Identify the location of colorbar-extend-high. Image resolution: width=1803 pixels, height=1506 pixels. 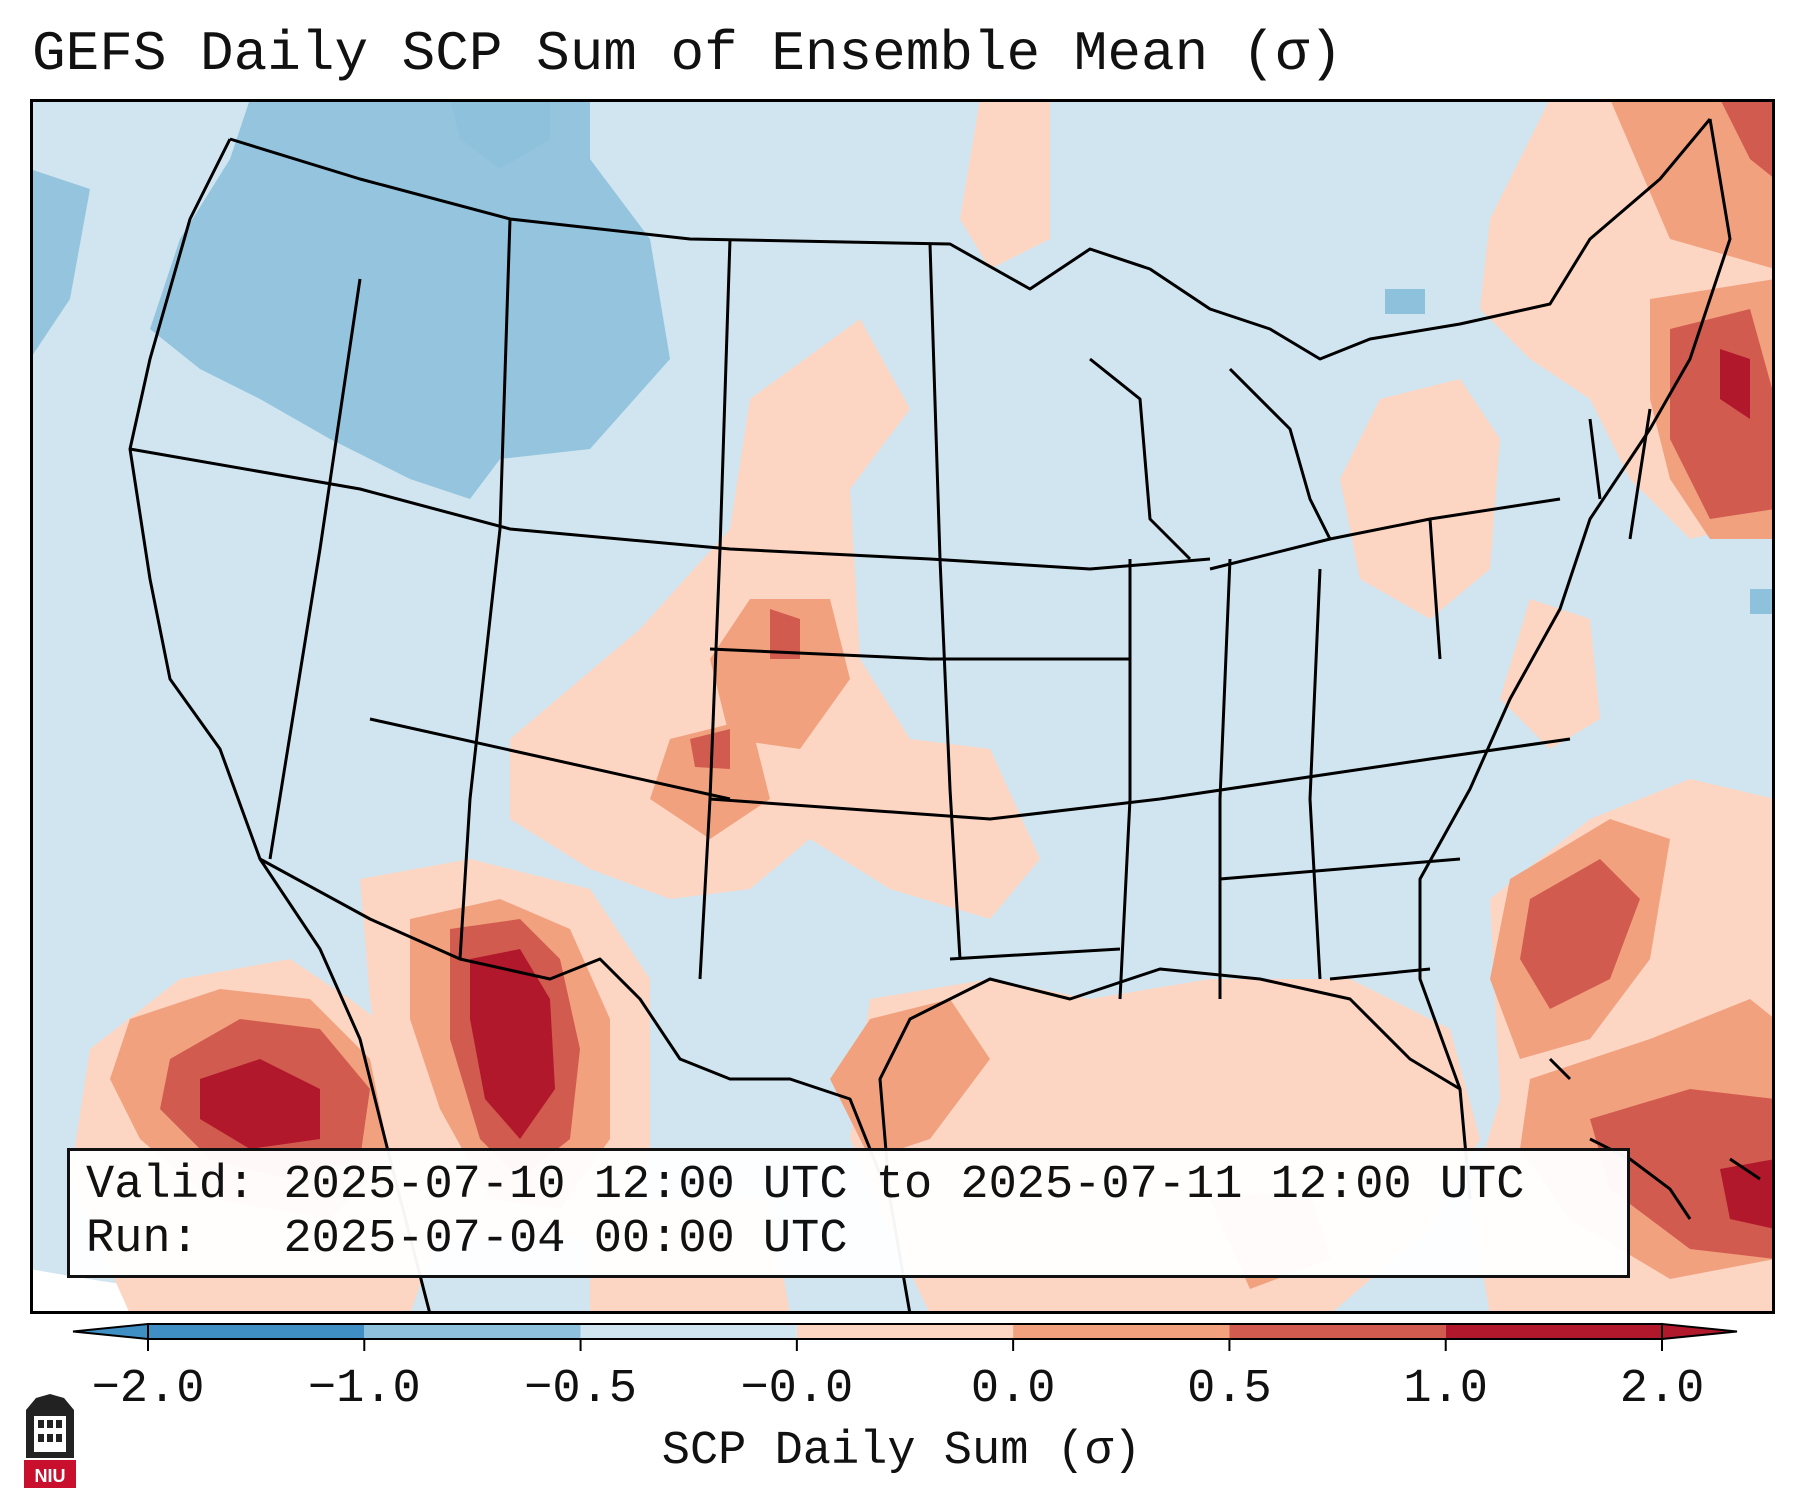
(1699, 1331).